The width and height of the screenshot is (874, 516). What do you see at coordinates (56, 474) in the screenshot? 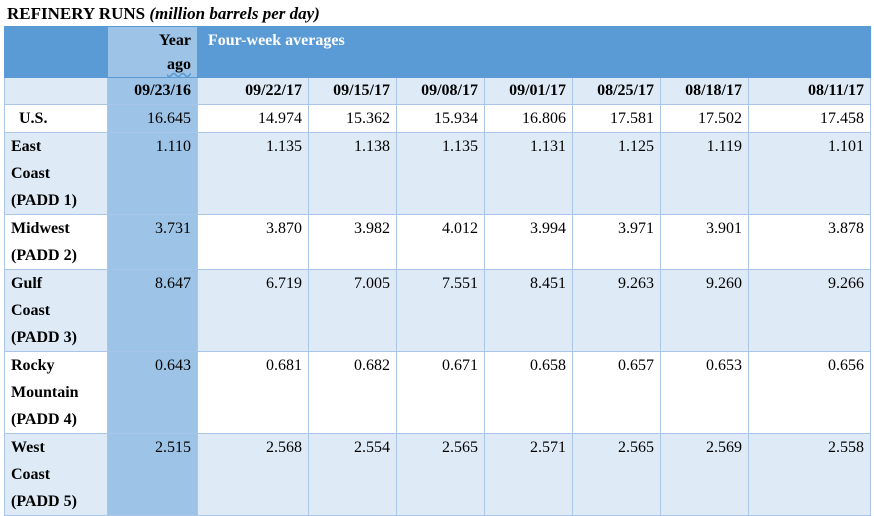
I see `row-label: West Coast (PADD 5)` at bounding box center [56, 474].